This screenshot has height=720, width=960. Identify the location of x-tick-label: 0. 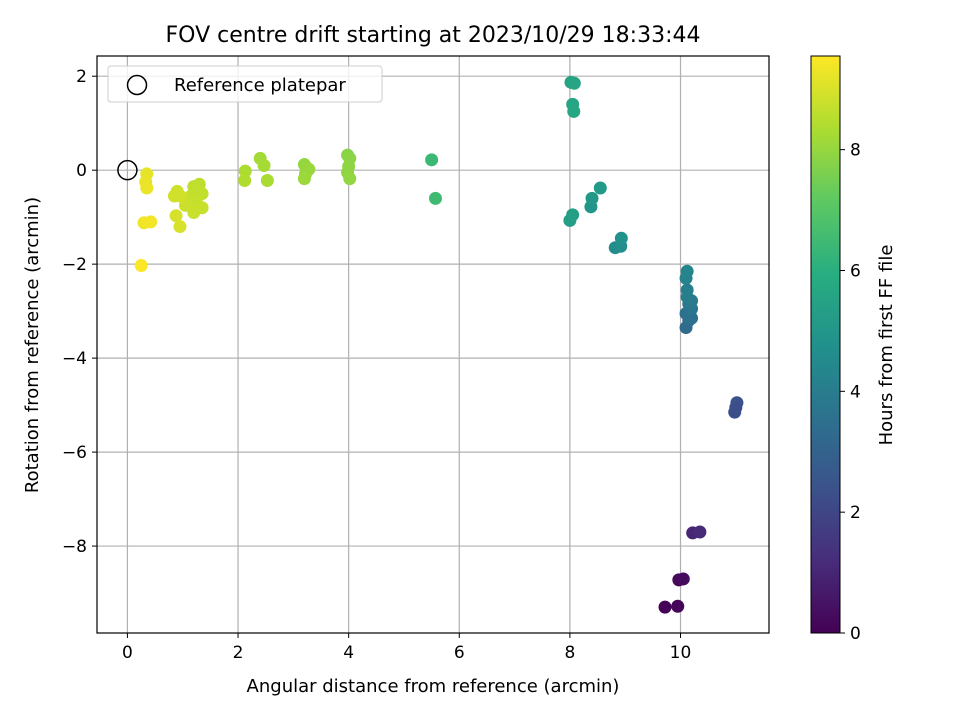
(127, 653).